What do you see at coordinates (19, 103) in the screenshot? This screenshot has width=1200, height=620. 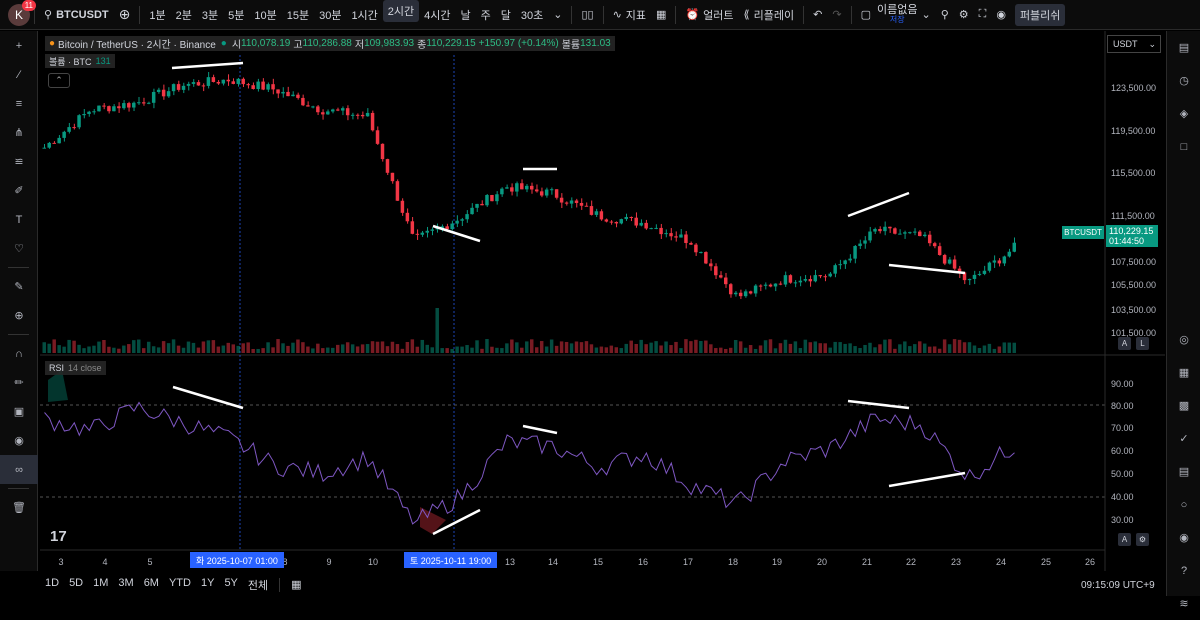 I see `horizontal-lines-icon: ≡` at bounding box center [19, 103].